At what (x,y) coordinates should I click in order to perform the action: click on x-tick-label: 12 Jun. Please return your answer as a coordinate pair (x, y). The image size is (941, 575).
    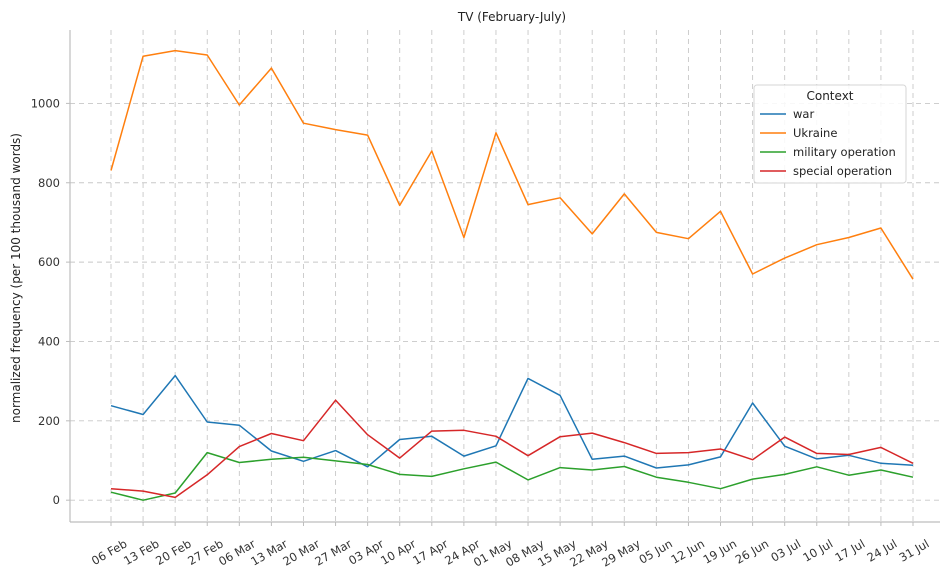
    Looking at the image, I should click on (688, 551).